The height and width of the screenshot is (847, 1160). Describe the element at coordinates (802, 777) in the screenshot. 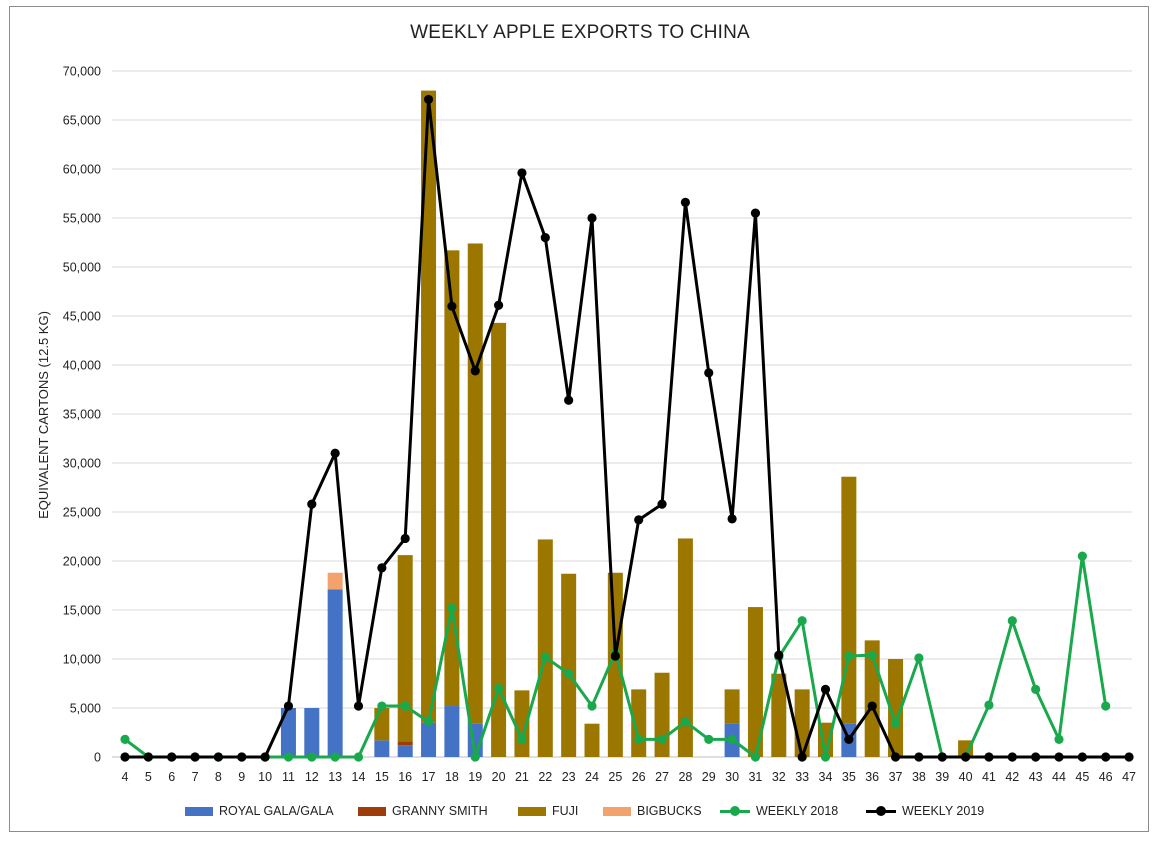

I see `x-tick-label: 33` at that location.